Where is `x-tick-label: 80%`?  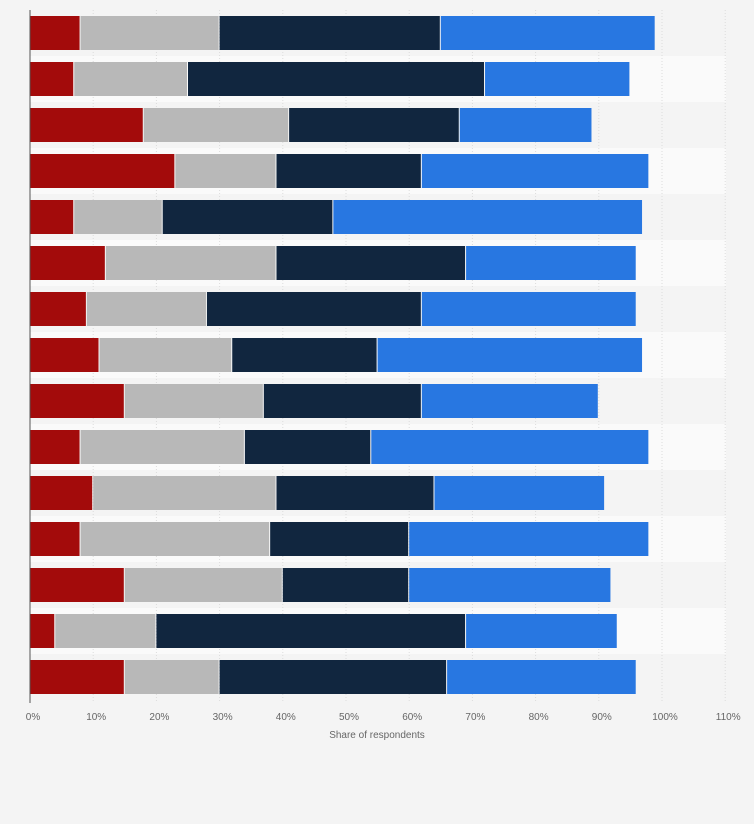 x-tick-label: 80% is located at coordinates (539, 717).